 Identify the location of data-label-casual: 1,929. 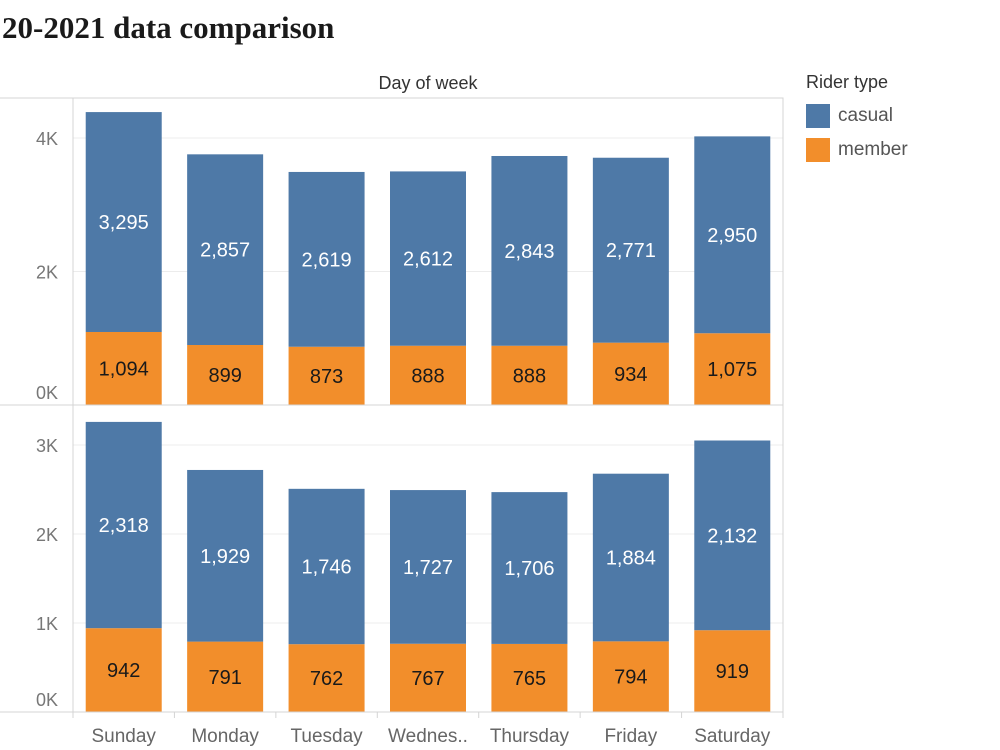
(225, 557).